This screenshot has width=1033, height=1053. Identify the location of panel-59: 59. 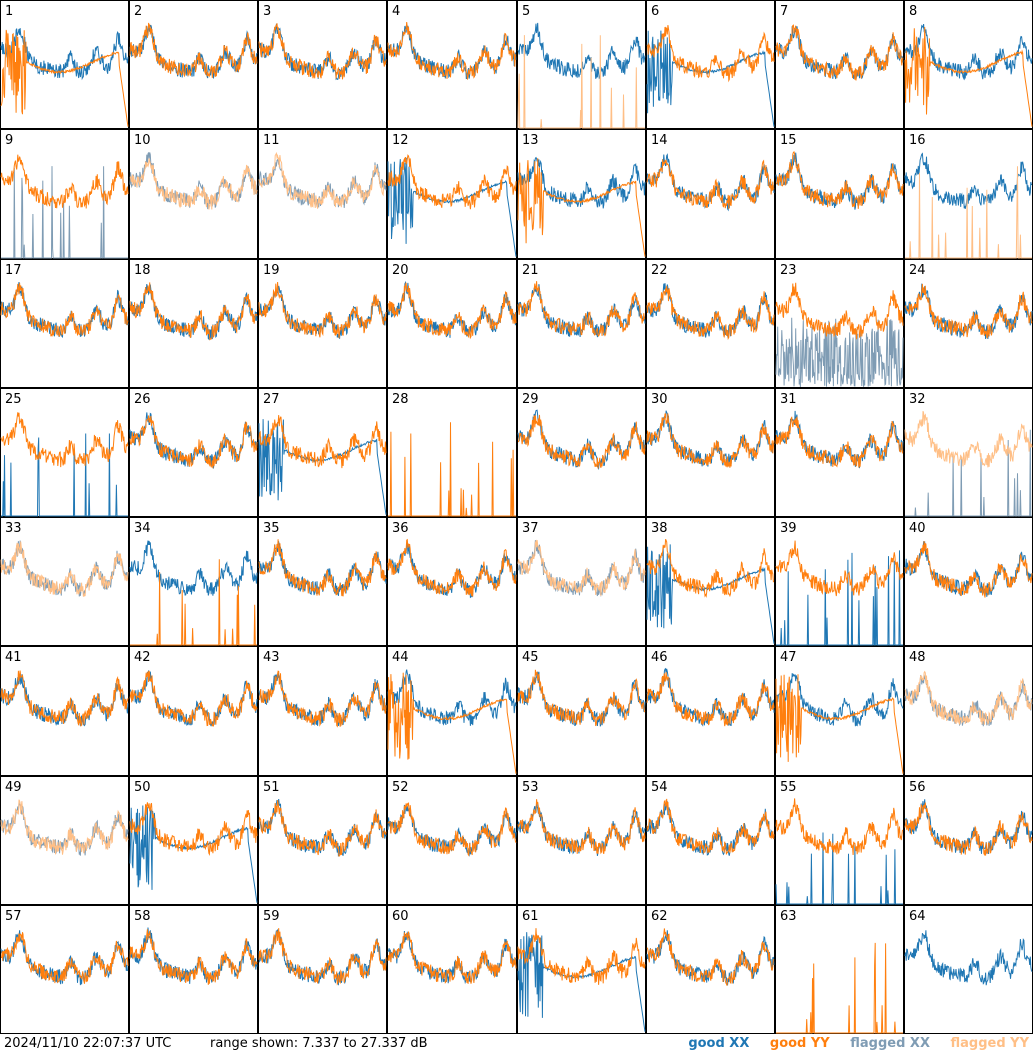
(322, 969).